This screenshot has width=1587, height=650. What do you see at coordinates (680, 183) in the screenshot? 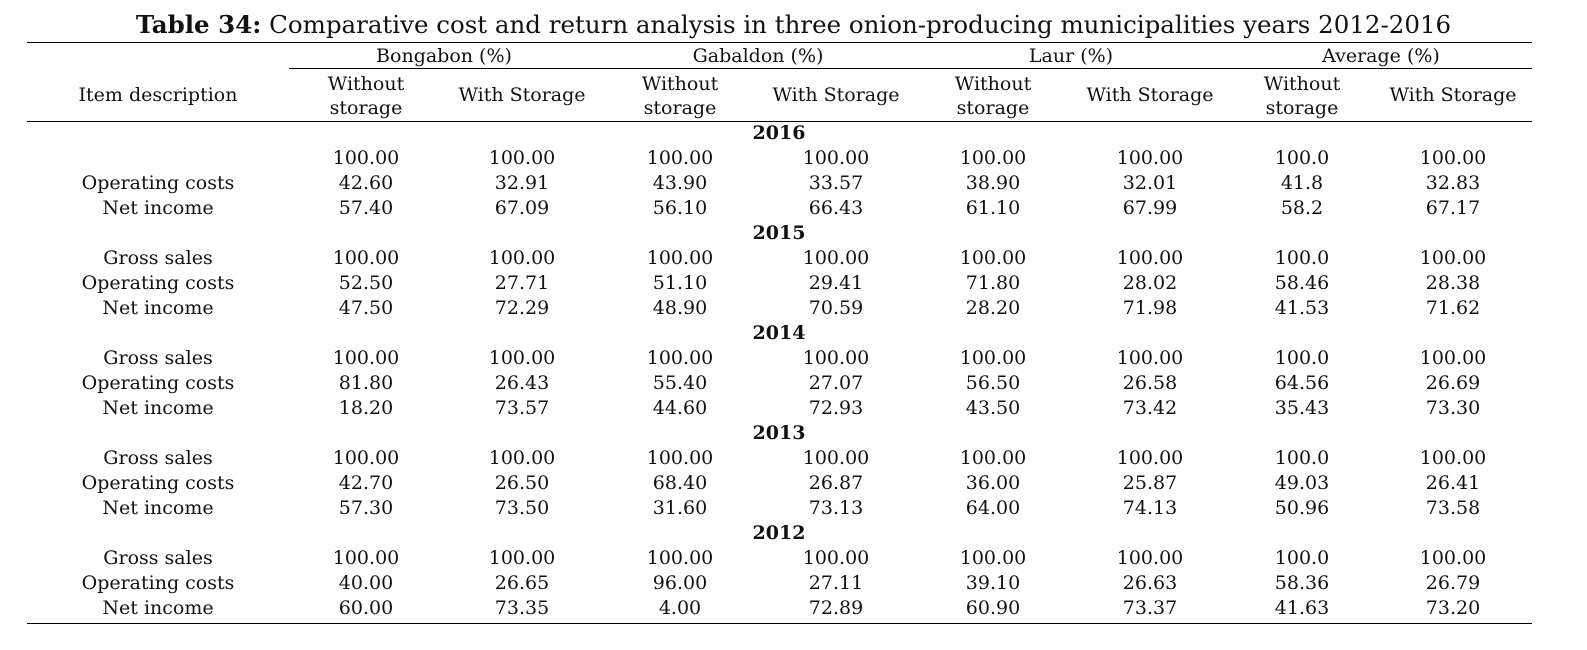
I see `table-cell: 43.90` at bounding box center [680, 183].